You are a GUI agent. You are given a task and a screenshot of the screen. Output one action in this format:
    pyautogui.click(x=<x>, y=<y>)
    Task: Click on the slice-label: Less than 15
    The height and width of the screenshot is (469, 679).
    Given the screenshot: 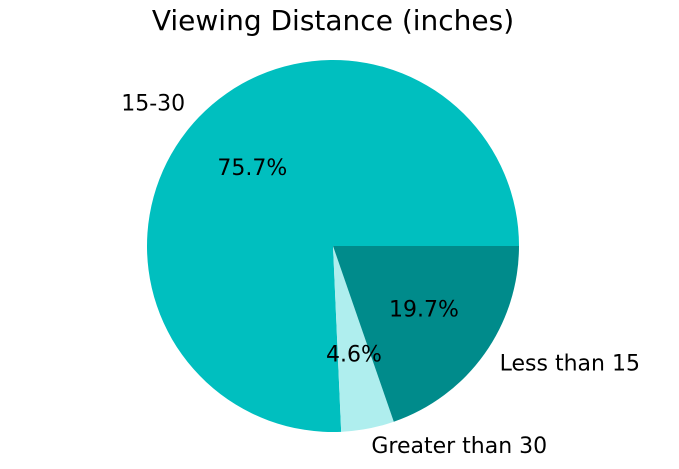 What is the action you would take?
    pyautogui.click(x=570, y=364)
    